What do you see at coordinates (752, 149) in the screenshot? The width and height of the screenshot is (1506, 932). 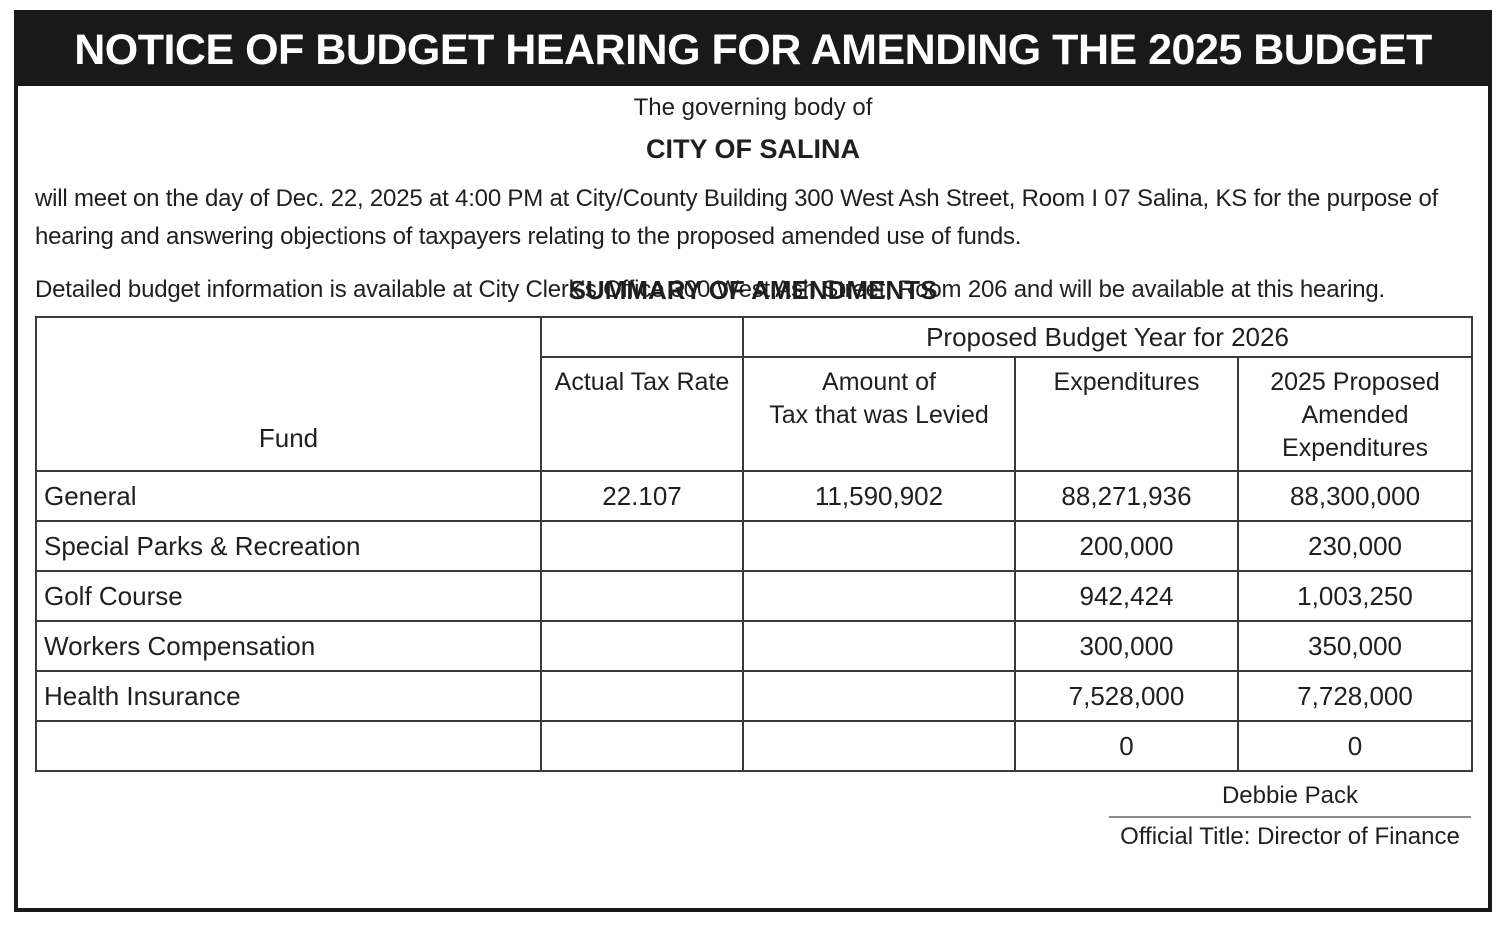 I see `entity-name: CITY OF SALINA` at bounding box center [752, 149].